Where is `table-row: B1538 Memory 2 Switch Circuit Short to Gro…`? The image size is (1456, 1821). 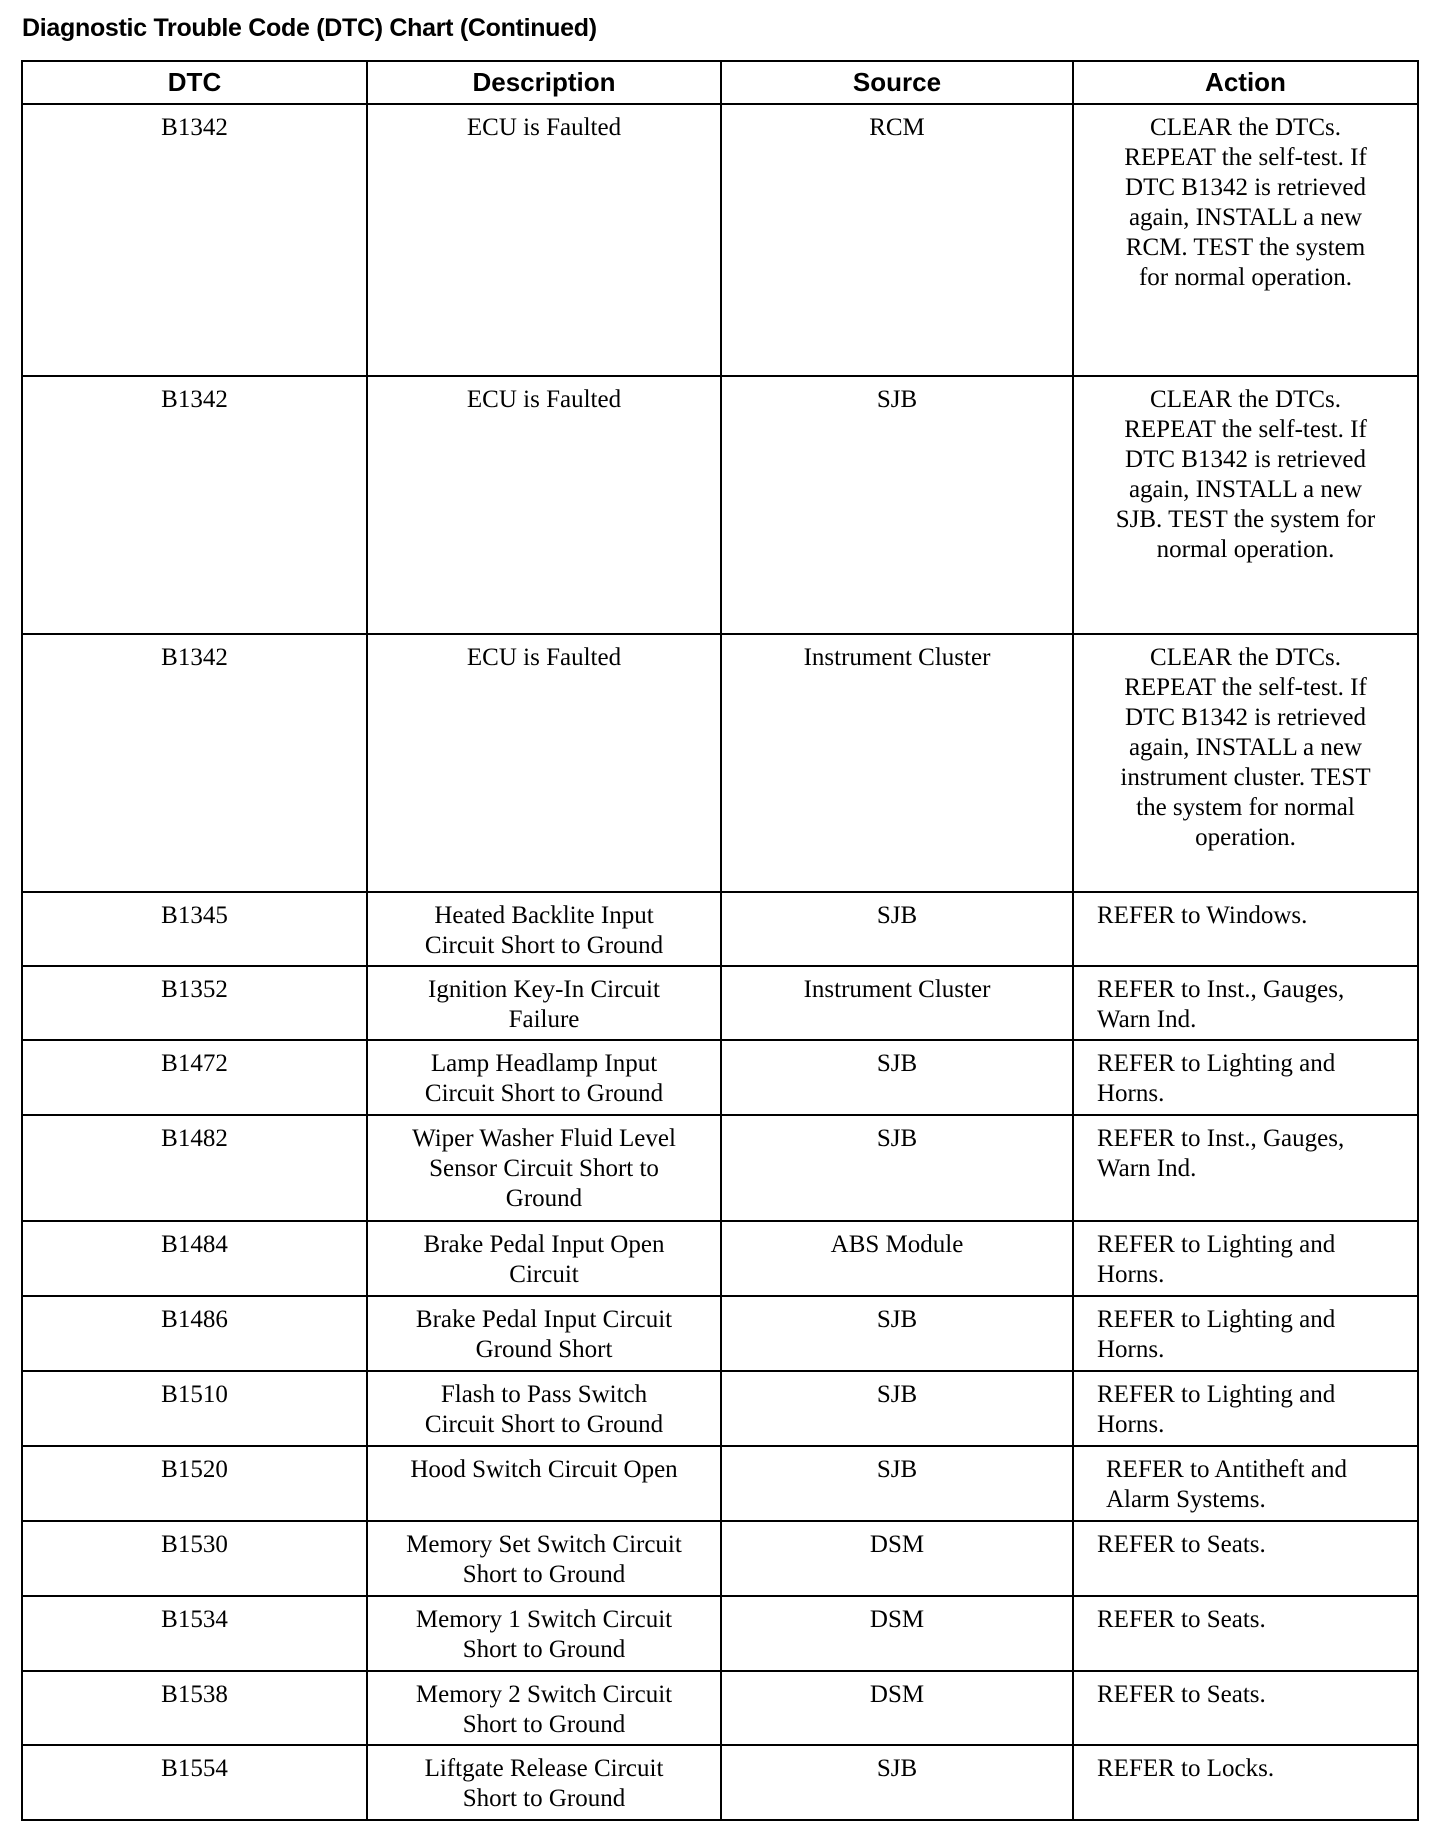 table-row: B1538 Memory 2 Switch Circuit Short to Gro… is located at coordinates (720, 1708).